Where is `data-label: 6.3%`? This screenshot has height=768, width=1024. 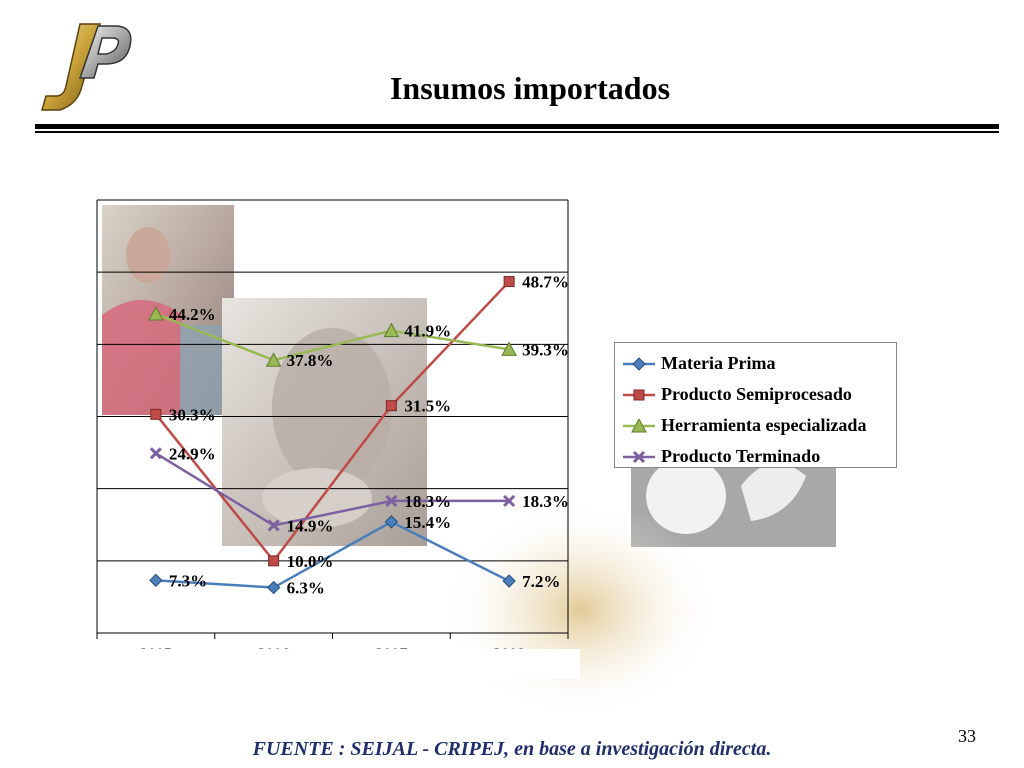
data-label: 6.3% is located at coordinates (306, 588).